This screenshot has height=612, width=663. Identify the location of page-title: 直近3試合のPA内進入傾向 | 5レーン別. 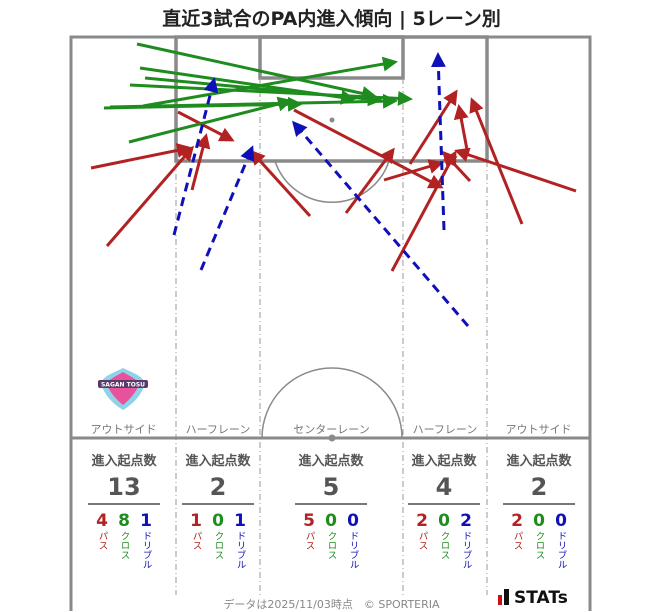
(331, 19).